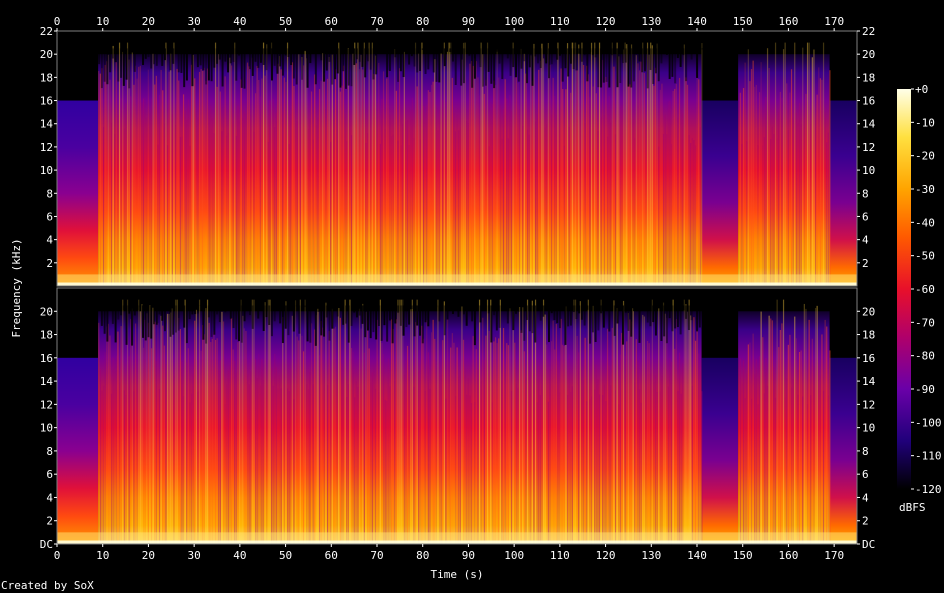  Describe the element at coordinates (651, 555) in the screenshot. I see `x-tick-label: 130` at that location.